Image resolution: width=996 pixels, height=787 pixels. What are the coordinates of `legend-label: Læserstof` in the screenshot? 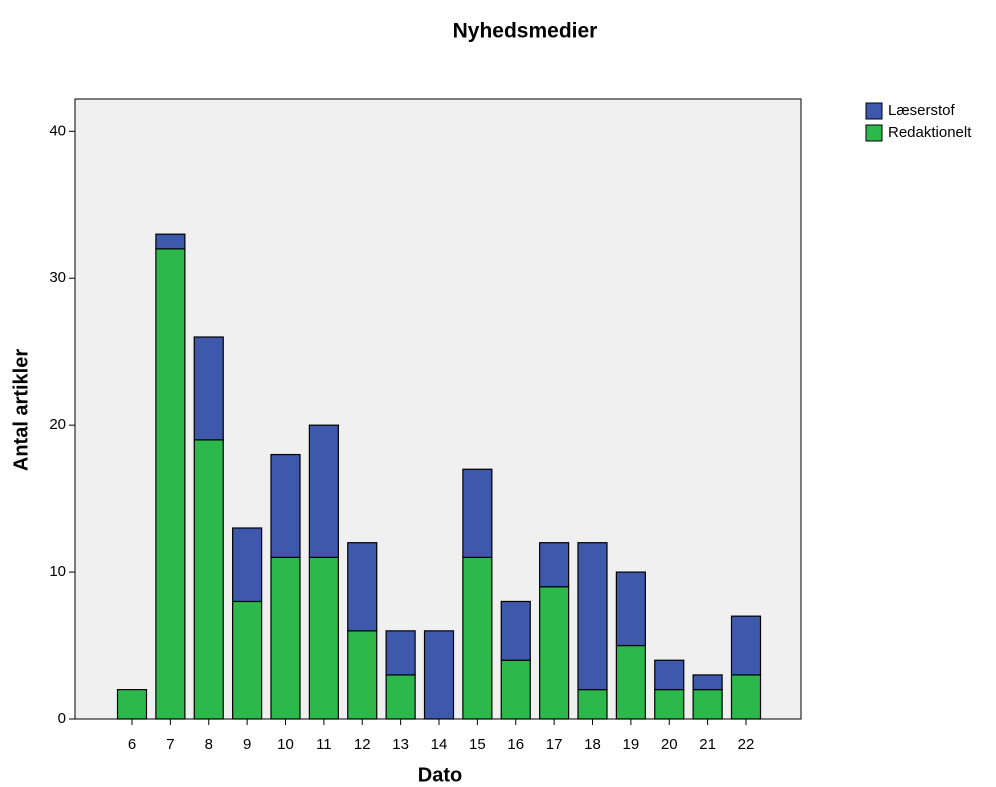 It's located at (922, 110).